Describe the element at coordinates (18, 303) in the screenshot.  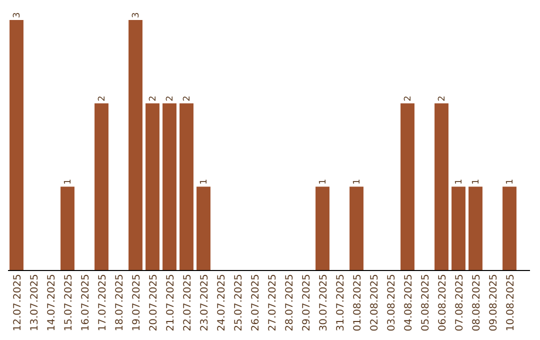
I see `x-tick-label: 12.07.2025` at that location.